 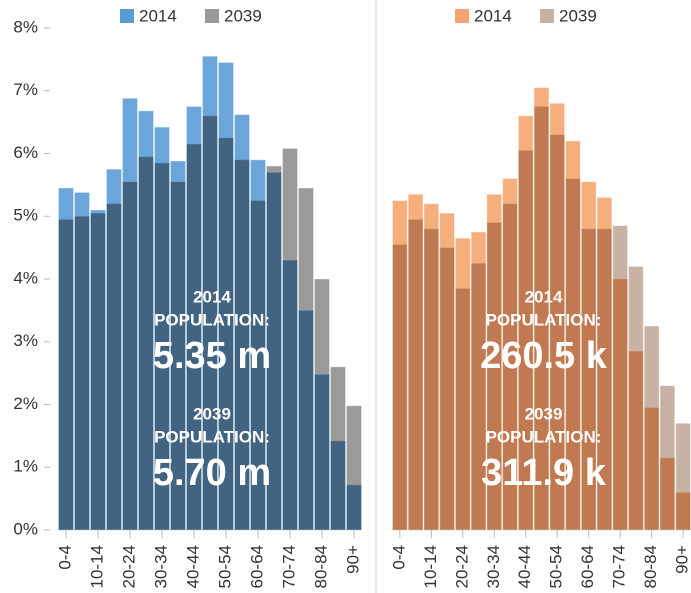 What do you see at coordinates (212, 356) in the screenshot?
I see `annotation-value: 5.35 m` at bounding box center [212, 356].